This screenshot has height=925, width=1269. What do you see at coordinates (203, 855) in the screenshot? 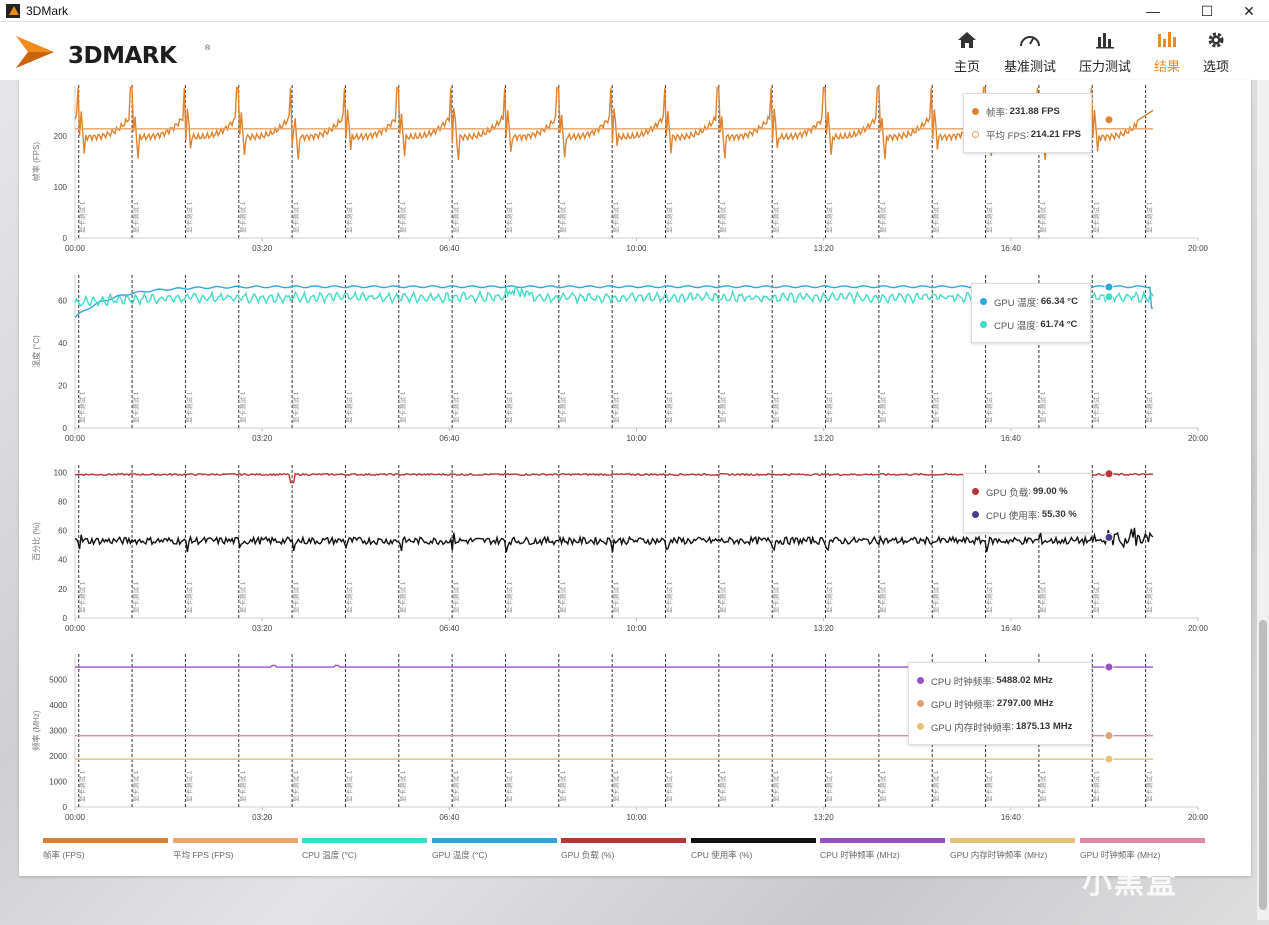
I see `legend-label: 平均 FPS (FPS)` at bounding box center [203, 855].